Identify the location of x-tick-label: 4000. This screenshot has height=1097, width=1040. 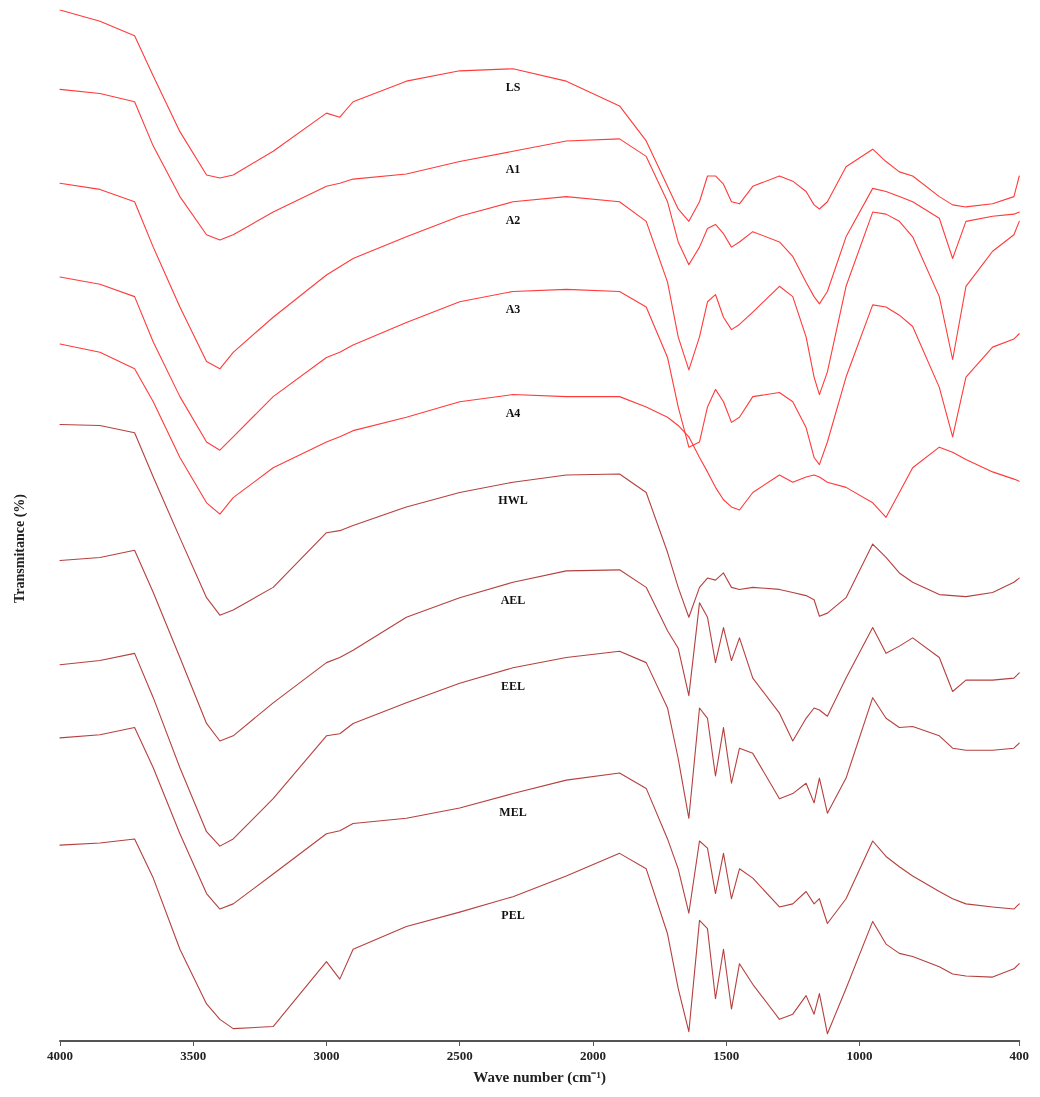
(60, 1055).